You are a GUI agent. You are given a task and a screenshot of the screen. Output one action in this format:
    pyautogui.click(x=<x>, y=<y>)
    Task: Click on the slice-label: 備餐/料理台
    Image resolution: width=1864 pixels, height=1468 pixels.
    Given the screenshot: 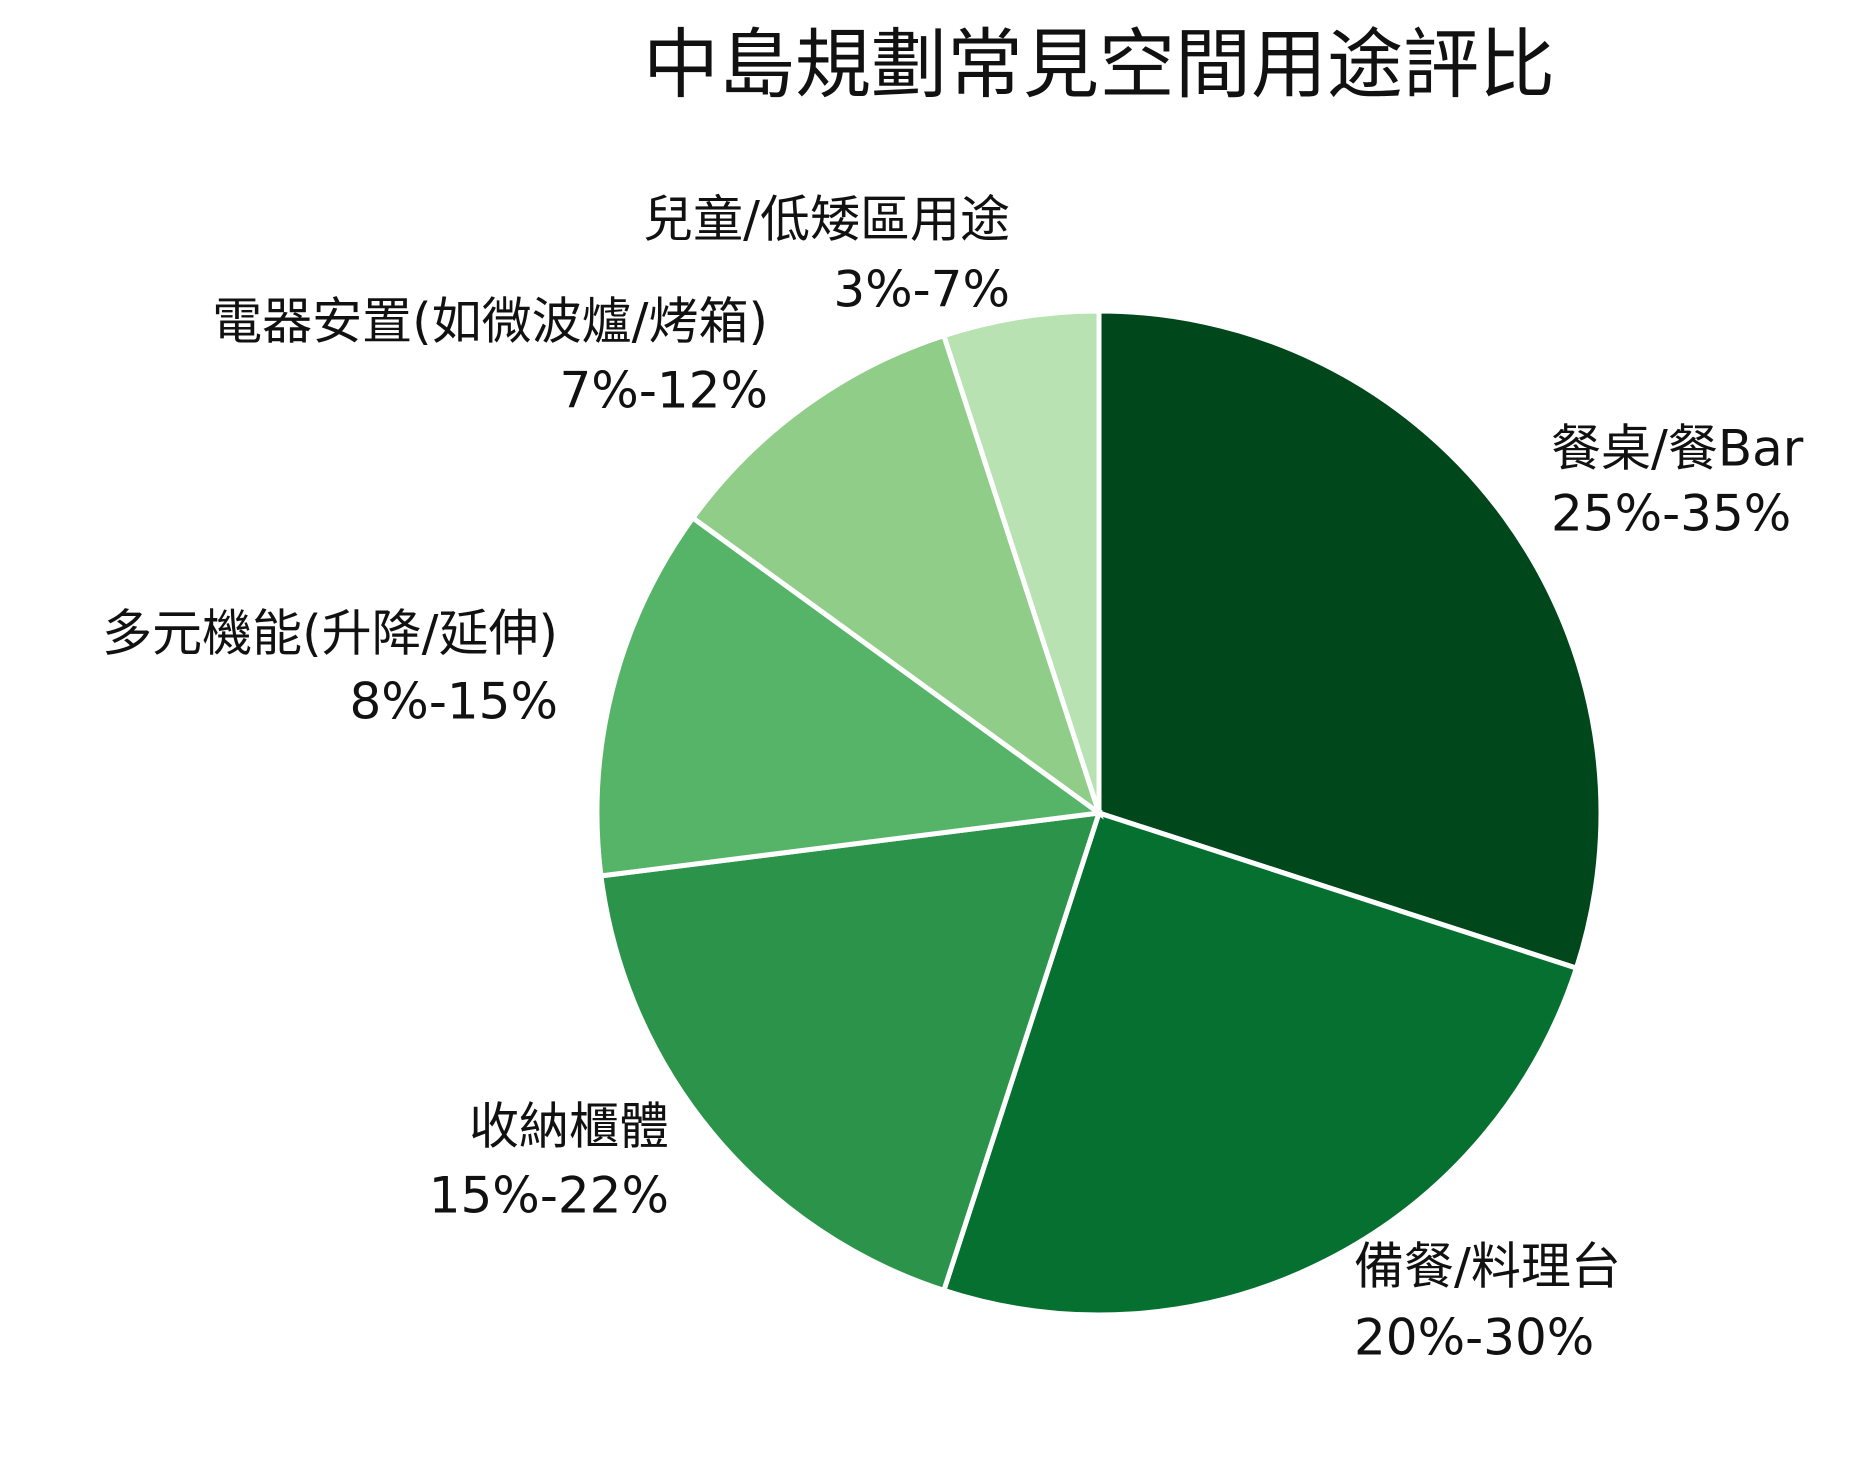 What is the action you would take?
    pyautogui.click(x=1487, y=1267)
    